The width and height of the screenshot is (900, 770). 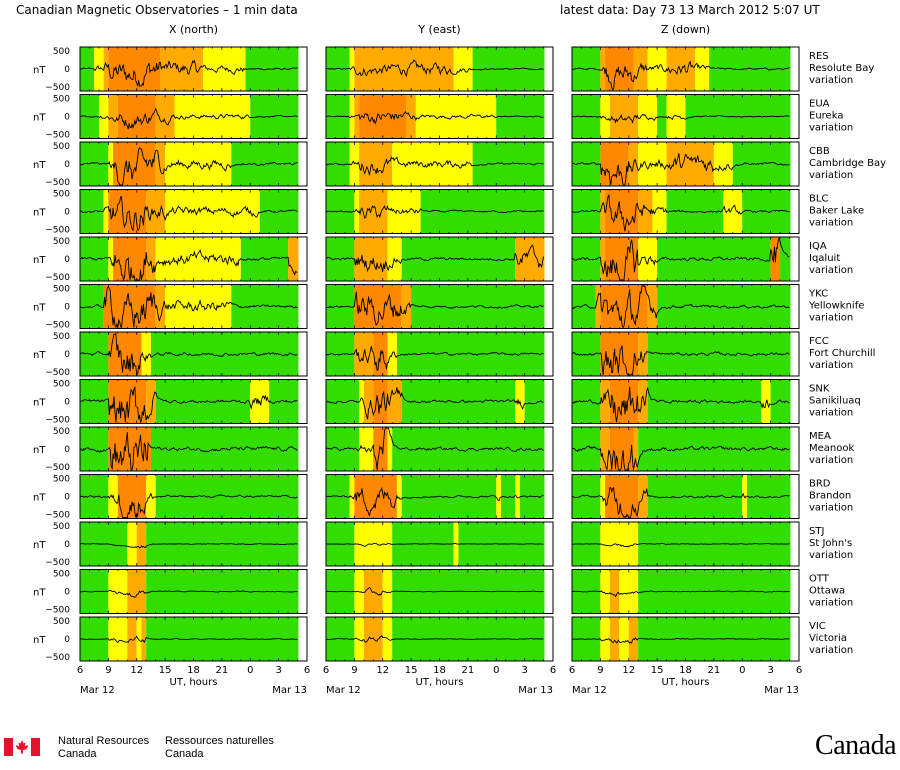 I want to click on x-tick-label: 15, so click(x=657, y=670).